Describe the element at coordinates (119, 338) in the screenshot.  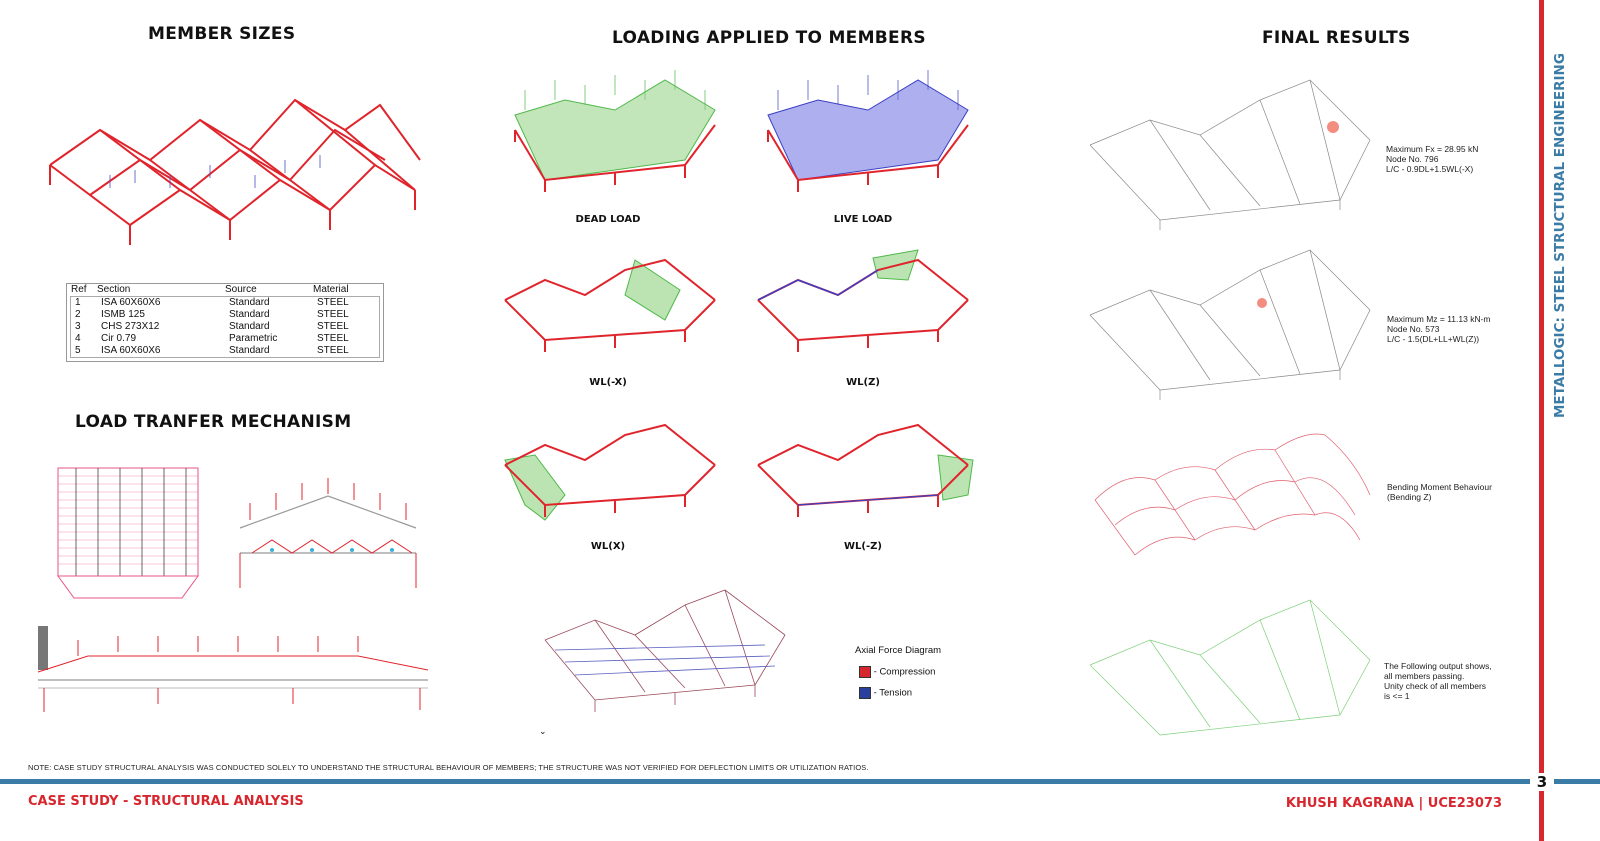
I see `table-cell: Cir 0.79` at that location.